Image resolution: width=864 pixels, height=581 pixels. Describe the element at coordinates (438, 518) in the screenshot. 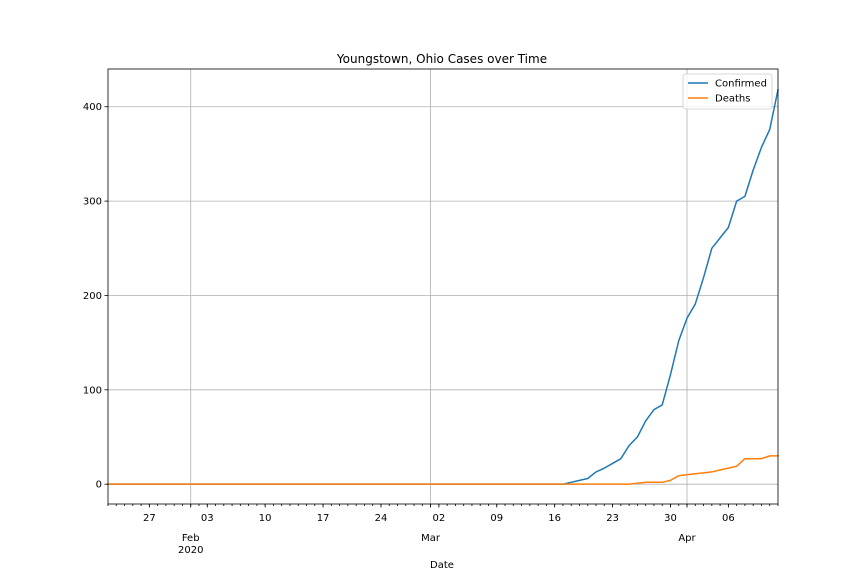

I see `x-minor-tick-label: 02` at that location.